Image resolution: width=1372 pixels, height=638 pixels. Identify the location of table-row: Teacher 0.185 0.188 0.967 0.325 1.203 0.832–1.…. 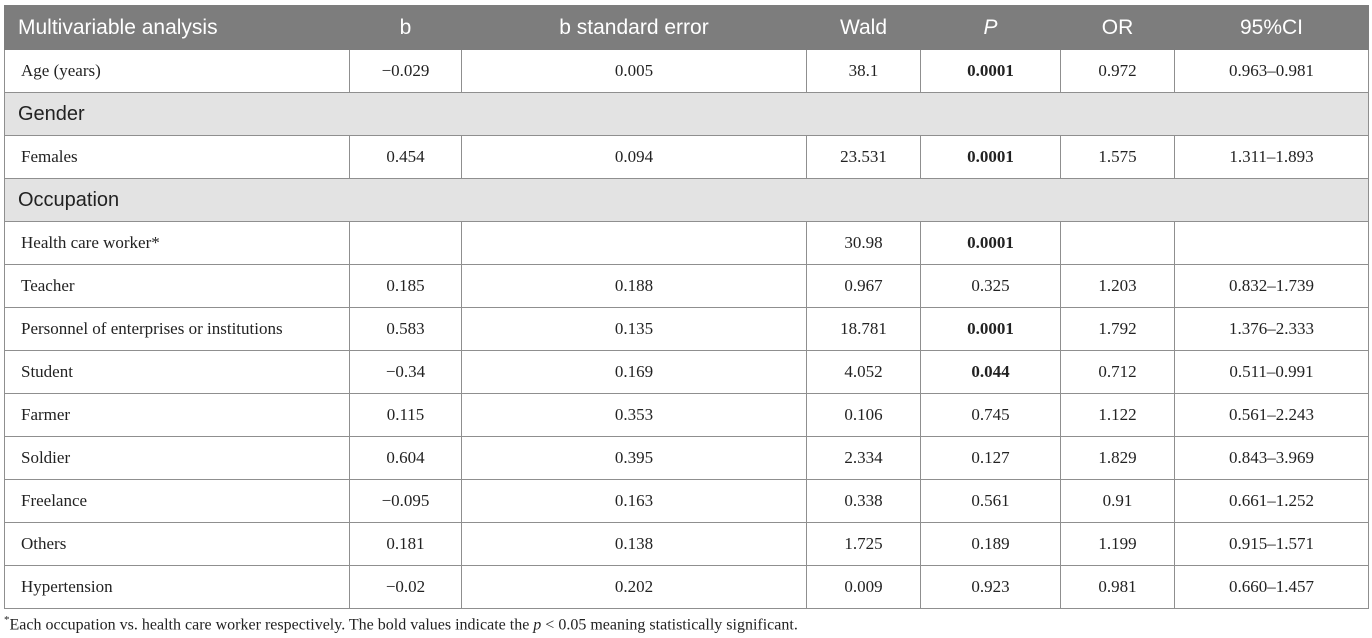
(686, 286).